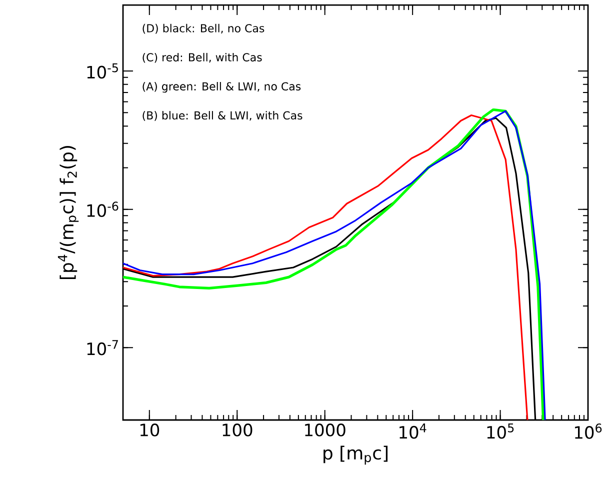 The width and height of the screenshot is (611, 504). I want to click on x-tick-label: 100, so click(237, 430).